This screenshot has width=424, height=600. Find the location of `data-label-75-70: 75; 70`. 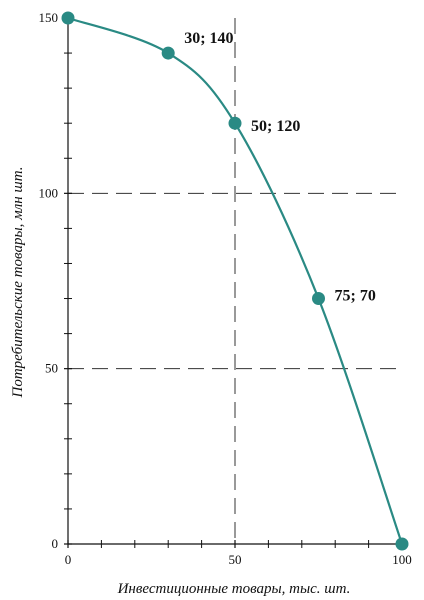

data-label-75-70: 75; 70 is located at coordinates (355, 296).